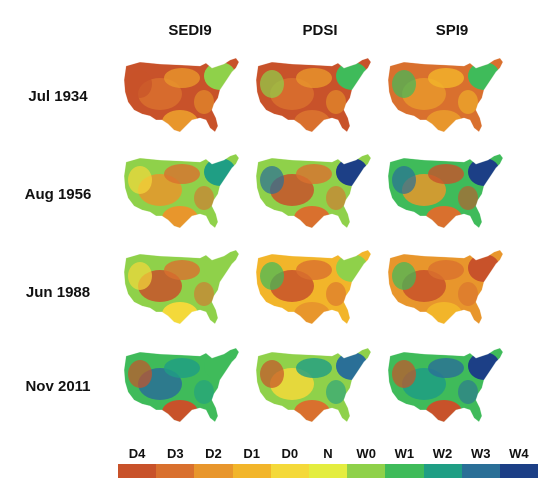 The image size is (560, 498). I want to click on map-pdsi-aug-1956, so click(314, 191).